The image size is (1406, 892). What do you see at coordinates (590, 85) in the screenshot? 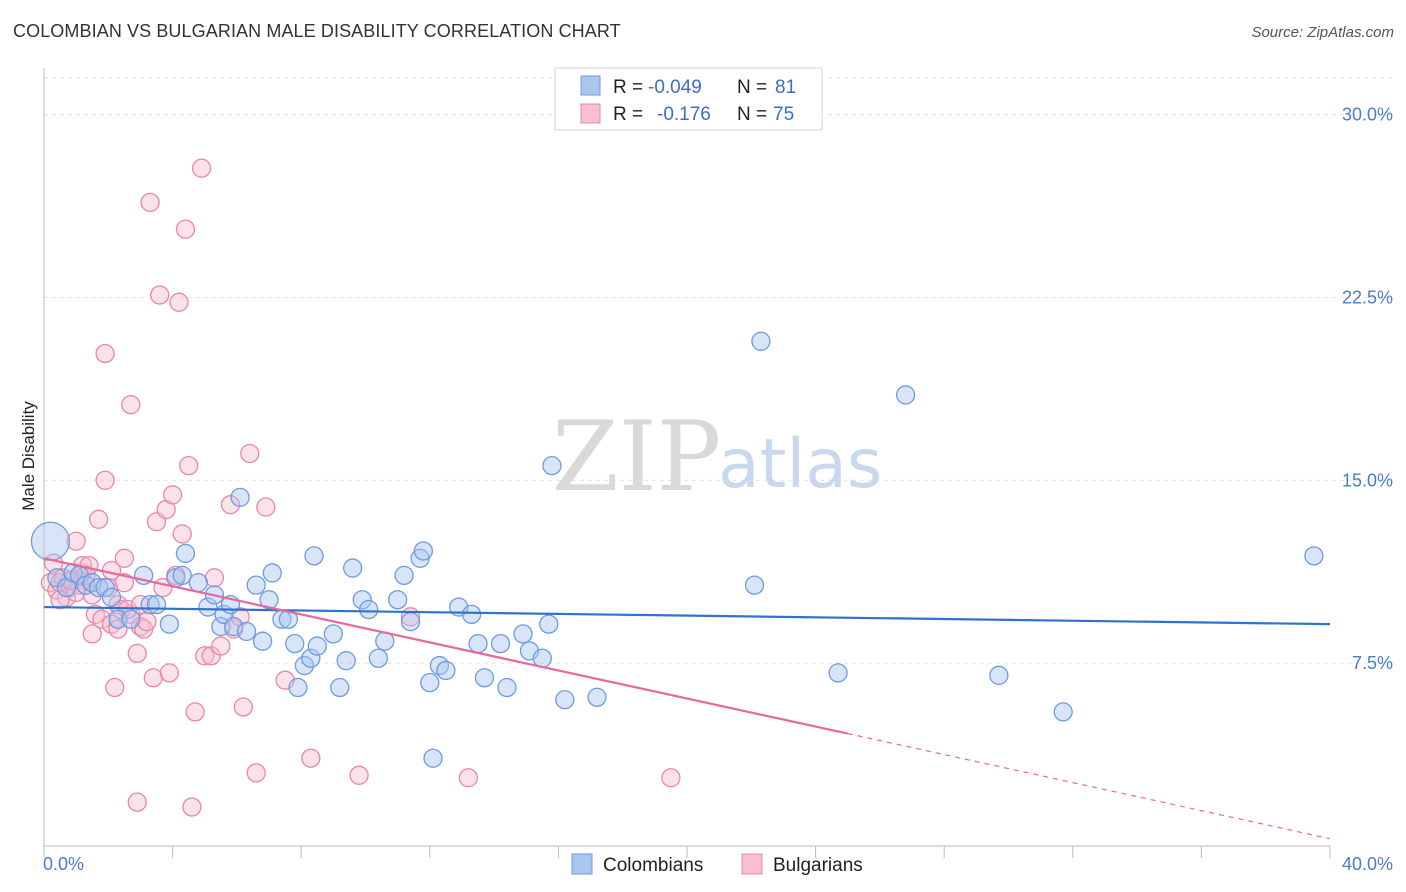
I see `legend-swatch-colombians` at bounding box center [590, 85].